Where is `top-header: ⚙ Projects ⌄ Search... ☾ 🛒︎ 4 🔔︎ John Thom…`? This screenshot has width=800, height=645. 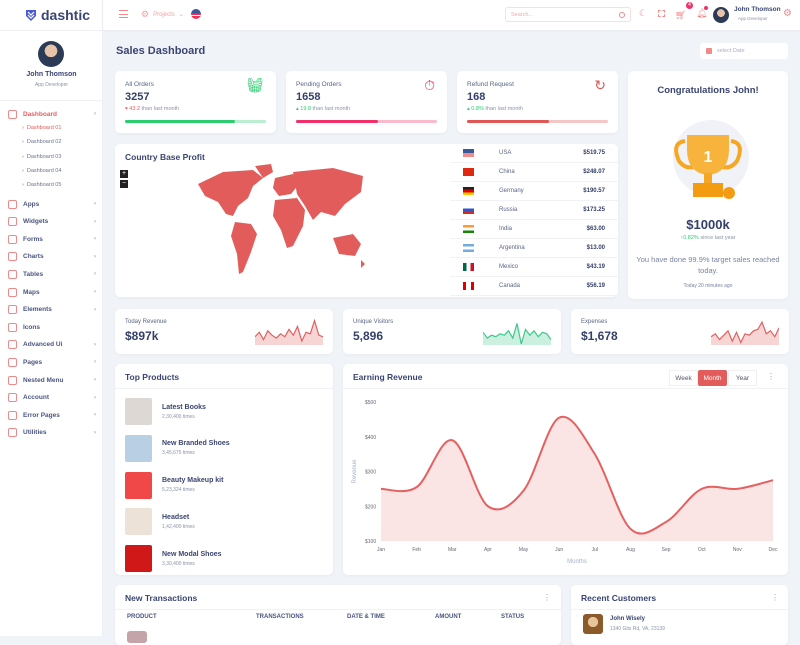 top-header: ⚙ Projects ⌄ Search... ☾ 🛒︎ 4 🔔︎ John Thom… is located at coordinates (451, 15).